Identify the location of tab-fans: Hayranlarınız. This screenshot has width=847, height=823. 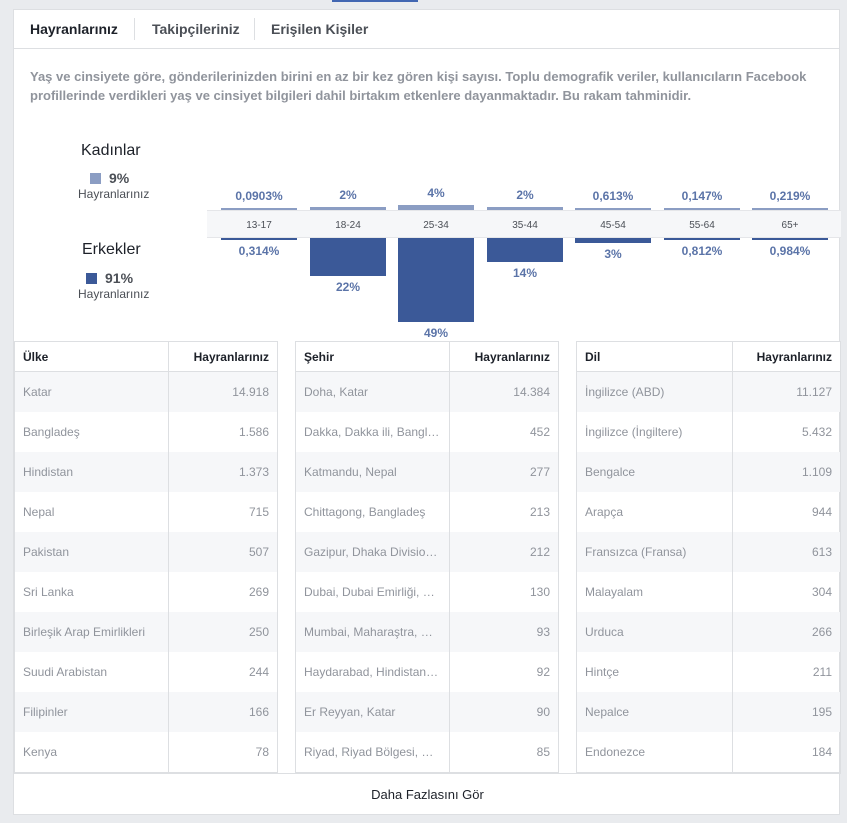
(74, 29).